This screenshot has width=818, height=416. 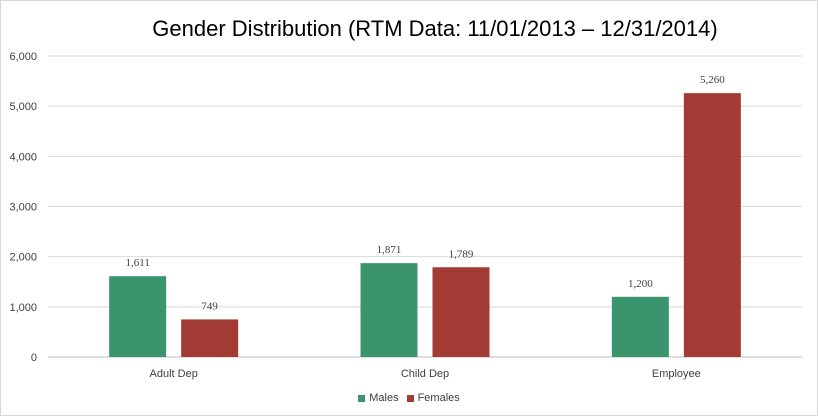 I want to click on data-label: 1,871, so click(x=389, y=250).